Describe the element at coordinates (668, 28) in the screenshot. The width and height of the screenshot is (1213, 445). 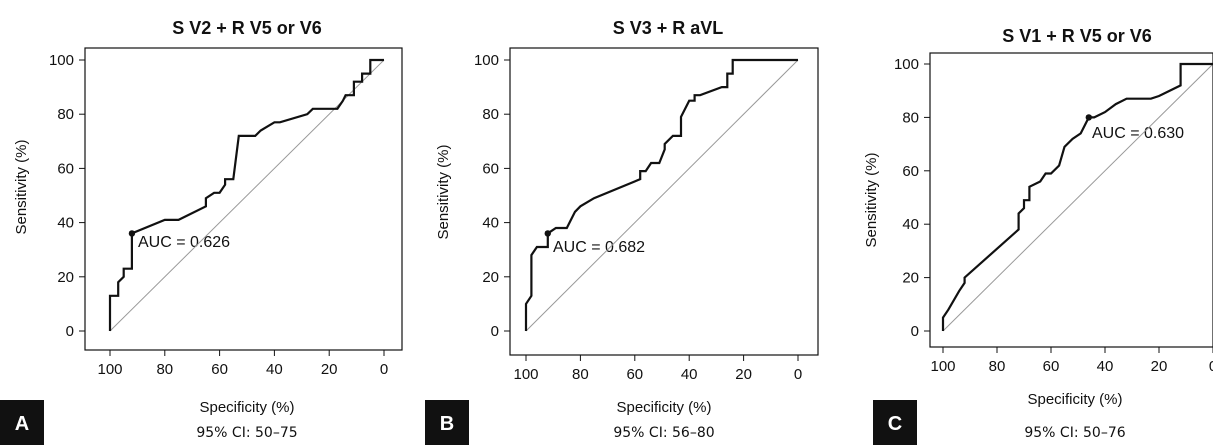
I see `panel-b-title: S V3 + R aVL` at that location.